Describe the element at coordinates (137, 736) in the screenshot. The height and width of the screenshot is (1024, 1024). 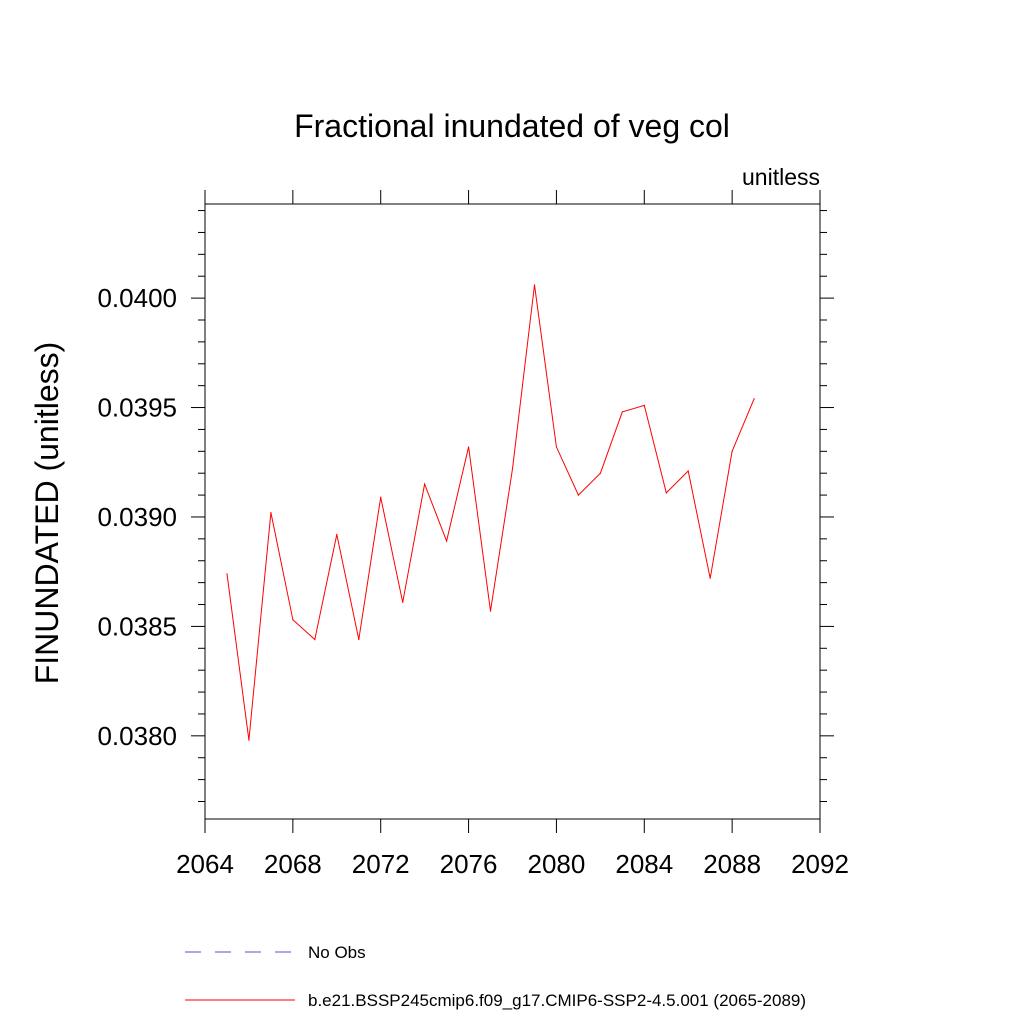
I see `y-tick-label: 0.0380` at that location.